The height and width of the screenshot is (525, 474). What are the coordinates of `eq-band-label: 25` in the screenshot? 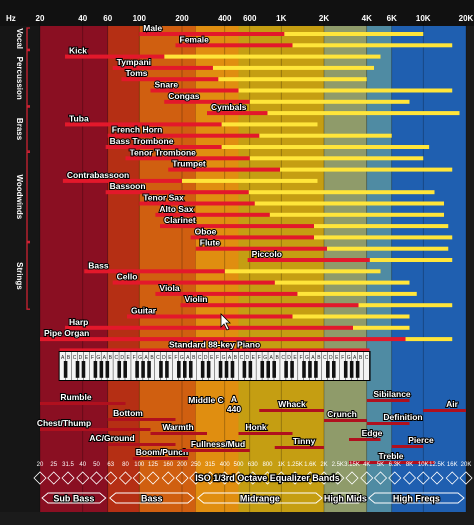 It's located at (53, 465).